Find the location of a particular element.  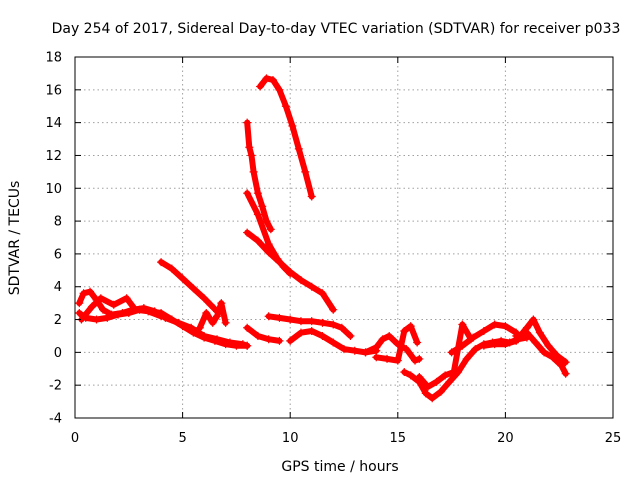

y-tick-label: 16 is located at coordinates (53, 90).